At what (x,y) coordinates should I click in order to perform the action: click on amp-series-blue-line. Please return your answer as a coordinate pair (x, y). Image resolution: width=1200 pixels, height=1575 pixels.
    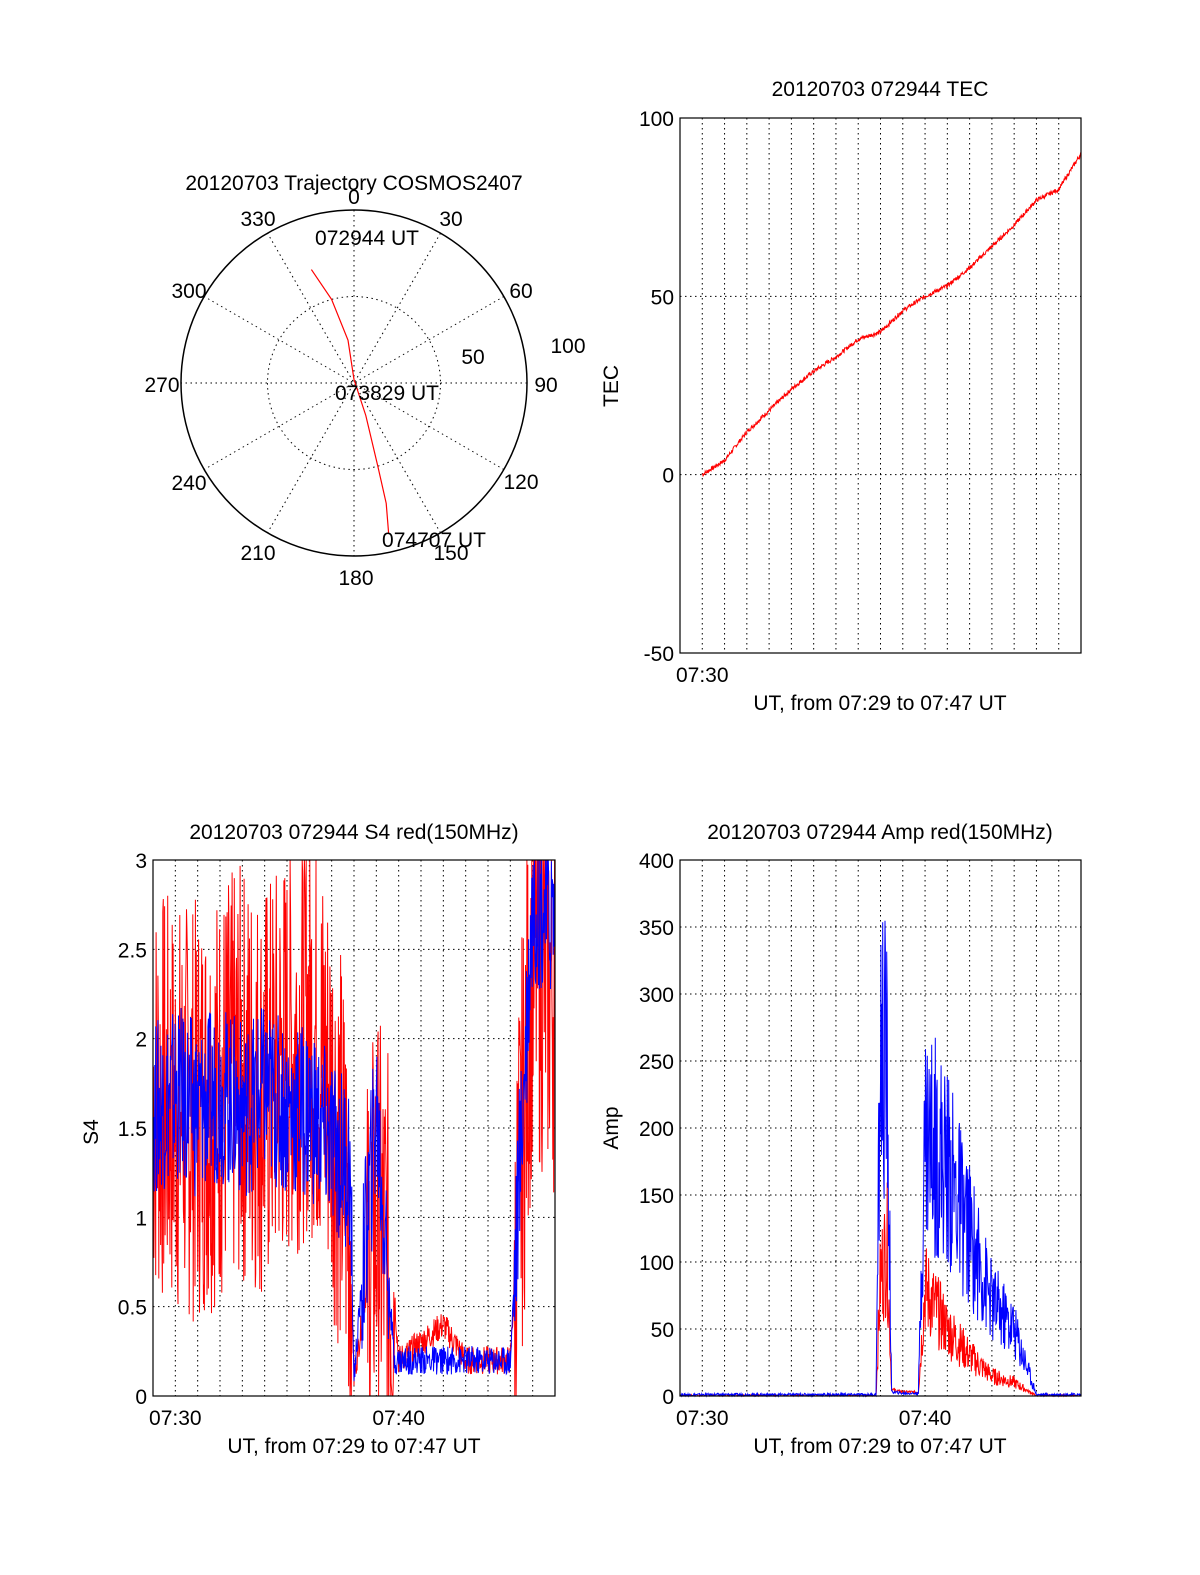
    Looking at the image, I should click on (880, 1159).